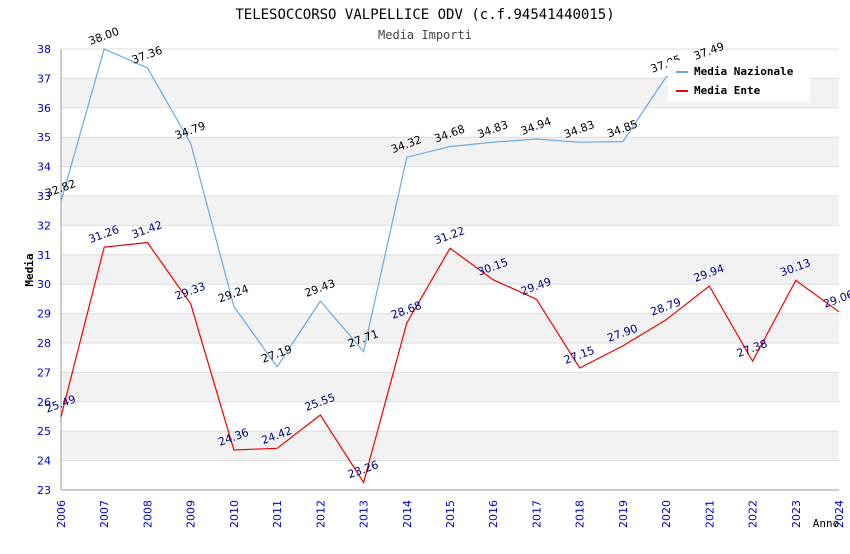 Image resolution: width=850 pixels, height=554 pixels. I want to click on y-tick-label: 31, so click(44, 255).